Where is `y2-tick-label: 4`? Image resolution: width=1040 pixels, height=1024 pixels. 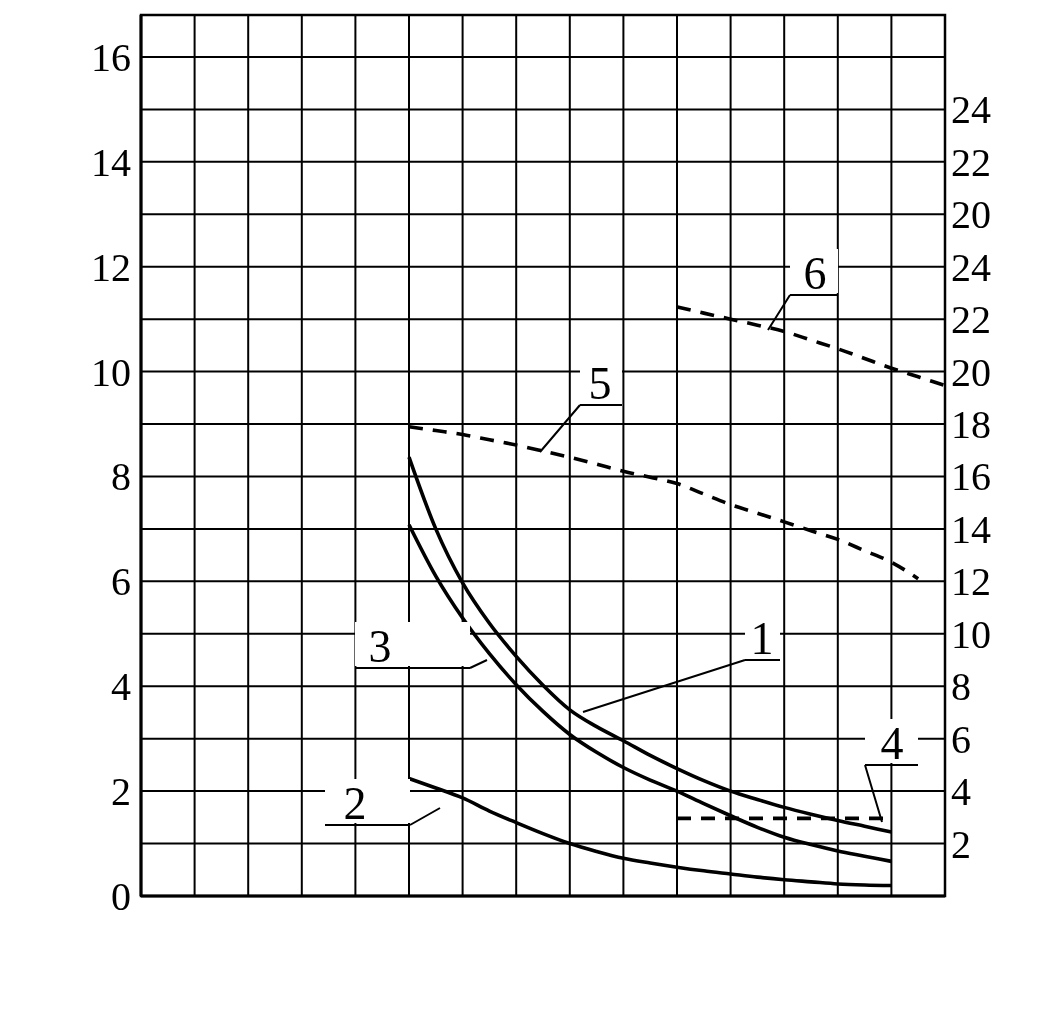
y2-tick-label: 4 is located at coordinates (961, 792).